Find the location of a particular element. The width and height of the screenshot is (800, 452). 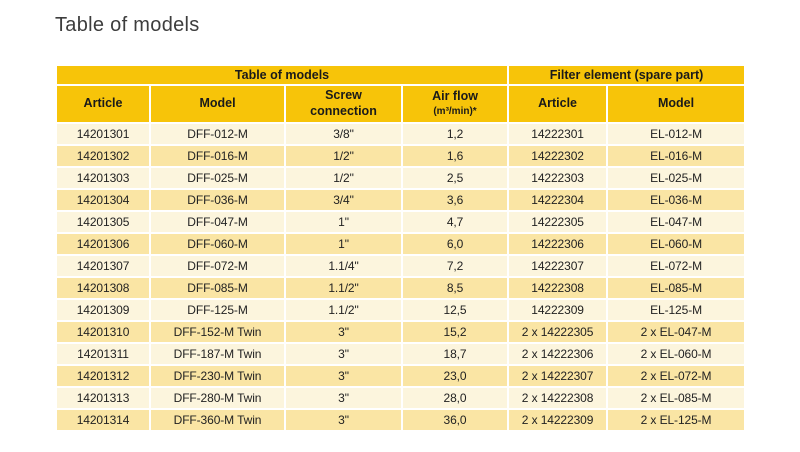

table-cell: 1/2" is located at coordinates (343, 178).